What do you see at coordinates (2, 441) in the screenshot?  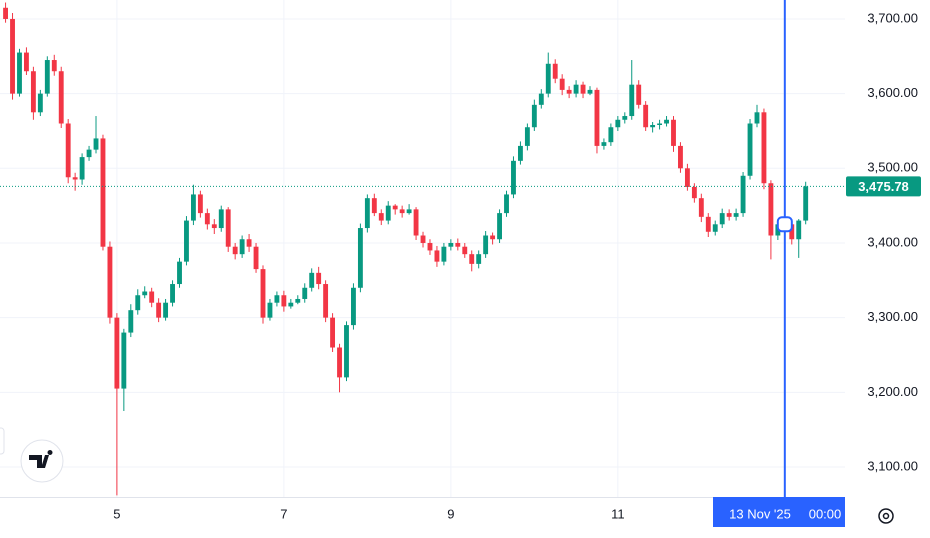 I see `side-handle` at bounding box center [2, 441].